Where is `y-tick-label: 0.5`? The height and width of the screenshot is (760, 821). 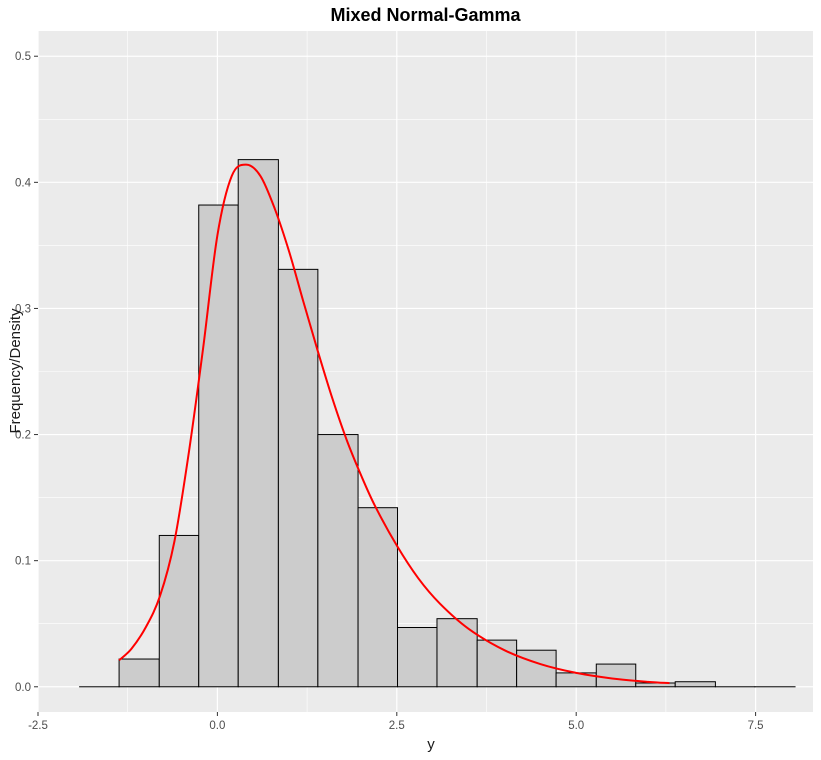
y-tick-label: 0.5 is located at coordinates (23, 57).